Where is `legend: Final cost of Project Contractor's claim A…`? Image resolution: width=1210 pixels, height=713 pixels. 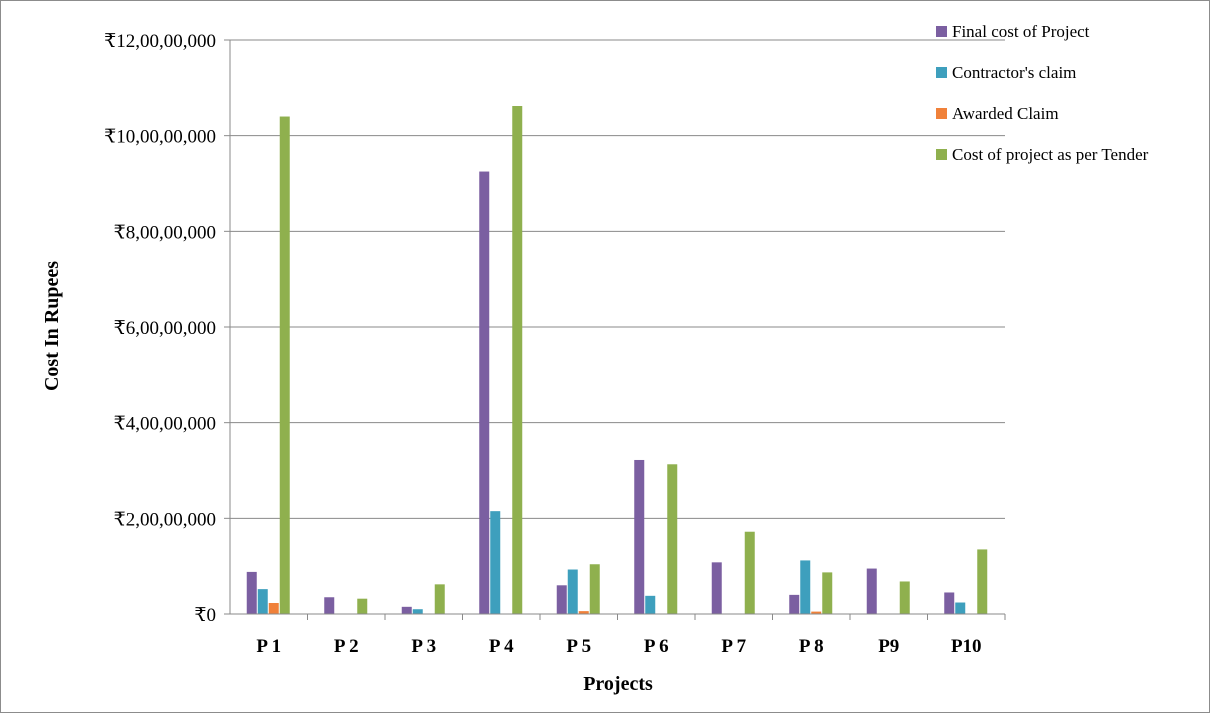 legend: Final cost of Project Contractor's claim A… is located at coordinates (1042, 93).